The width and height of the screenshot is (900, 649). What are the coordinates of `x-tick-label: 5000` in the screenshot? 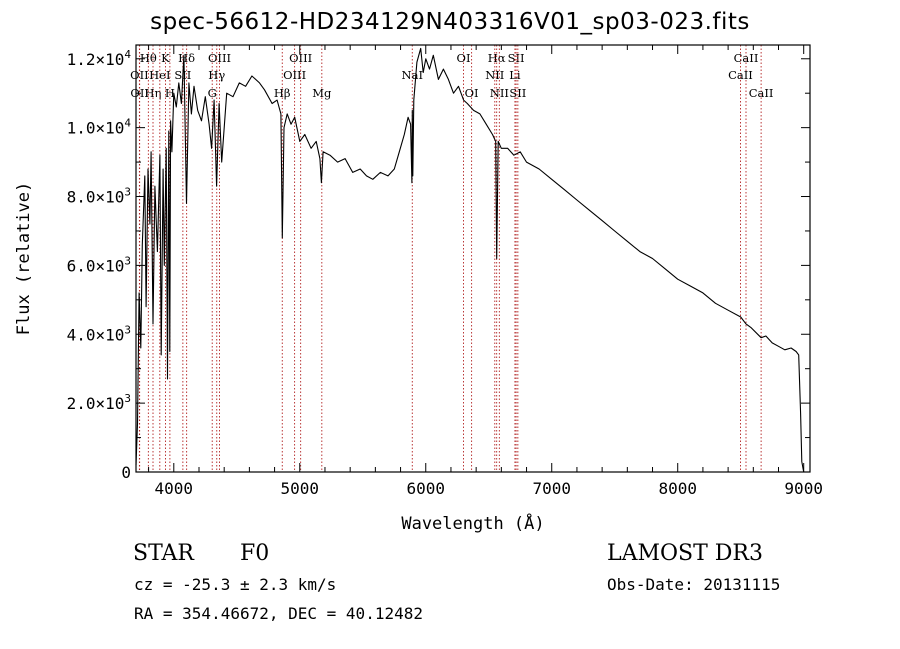 It's located at (300, 488).